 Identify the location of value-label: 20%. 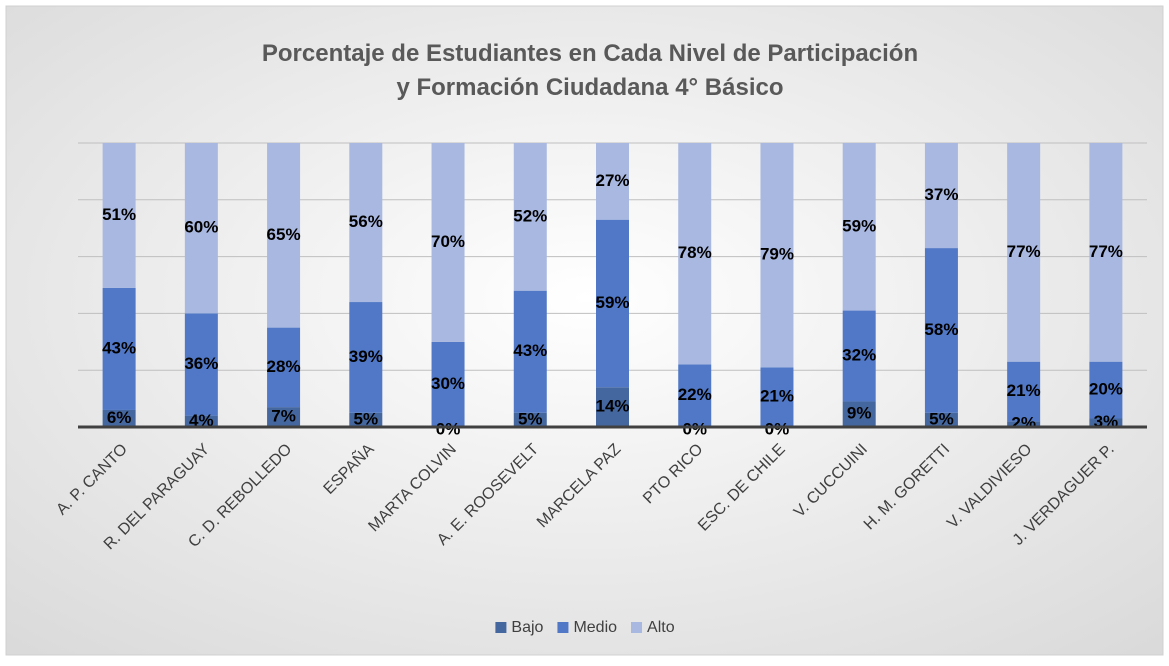
(1106, 389).